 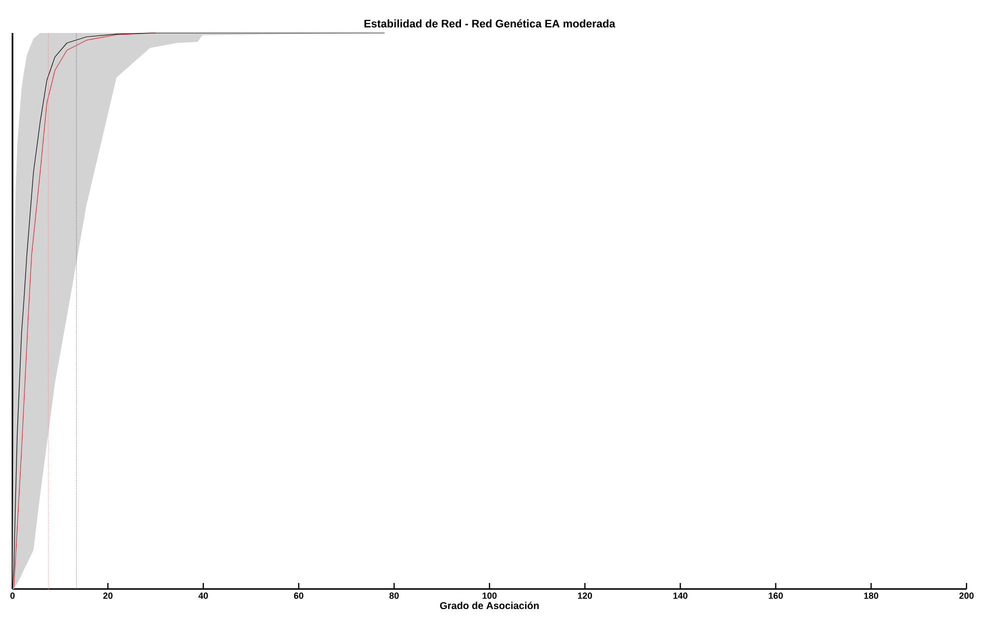 I want to click on x-tick-label: 20, so click(x=108, y=595).